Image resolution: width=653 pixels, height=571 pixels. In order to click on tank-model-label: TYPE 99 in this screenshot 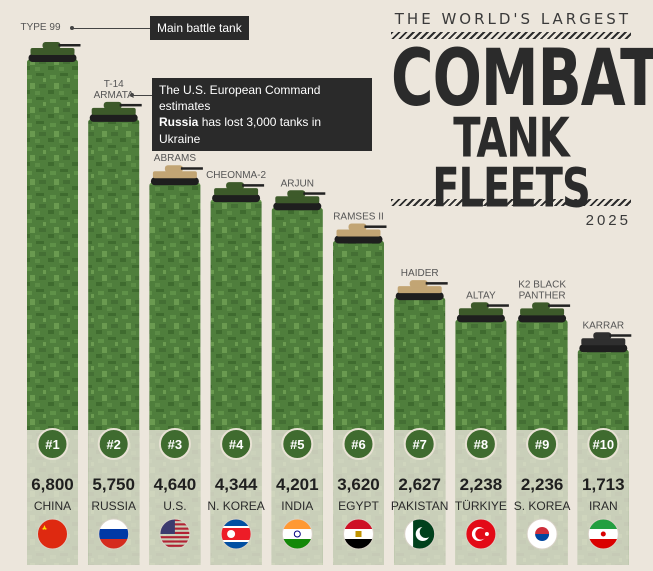, I will do `click(40, 27)`.